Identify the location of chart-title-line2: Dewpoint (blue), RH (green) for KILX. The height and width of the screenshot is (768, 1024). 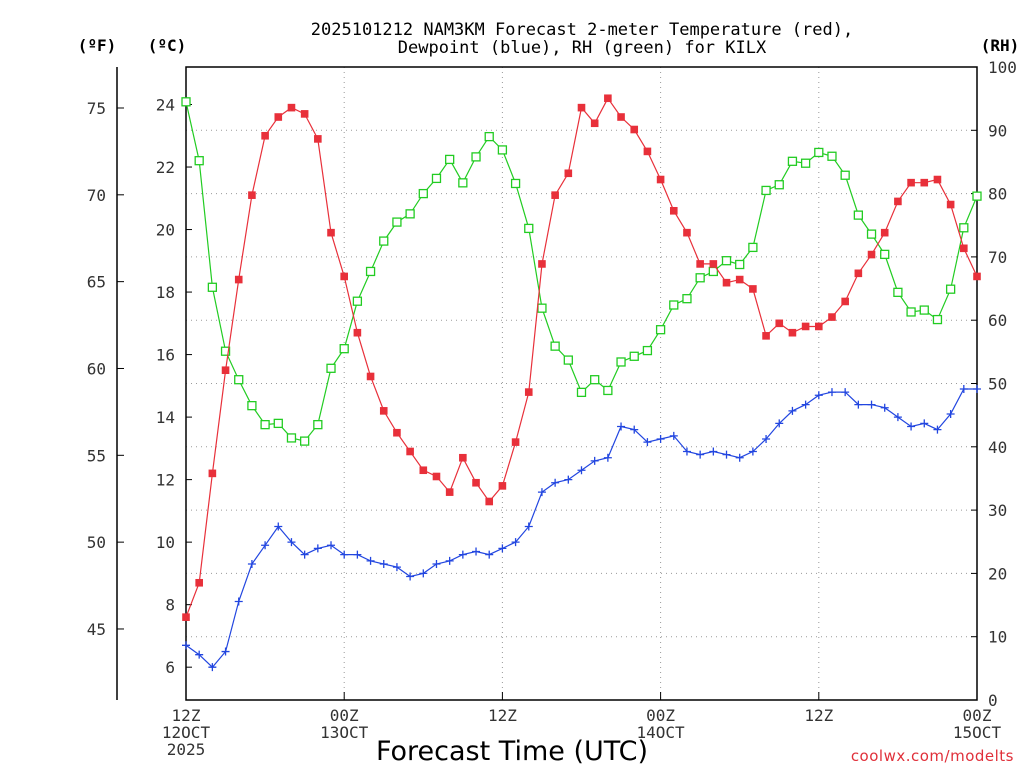
(582, 48).